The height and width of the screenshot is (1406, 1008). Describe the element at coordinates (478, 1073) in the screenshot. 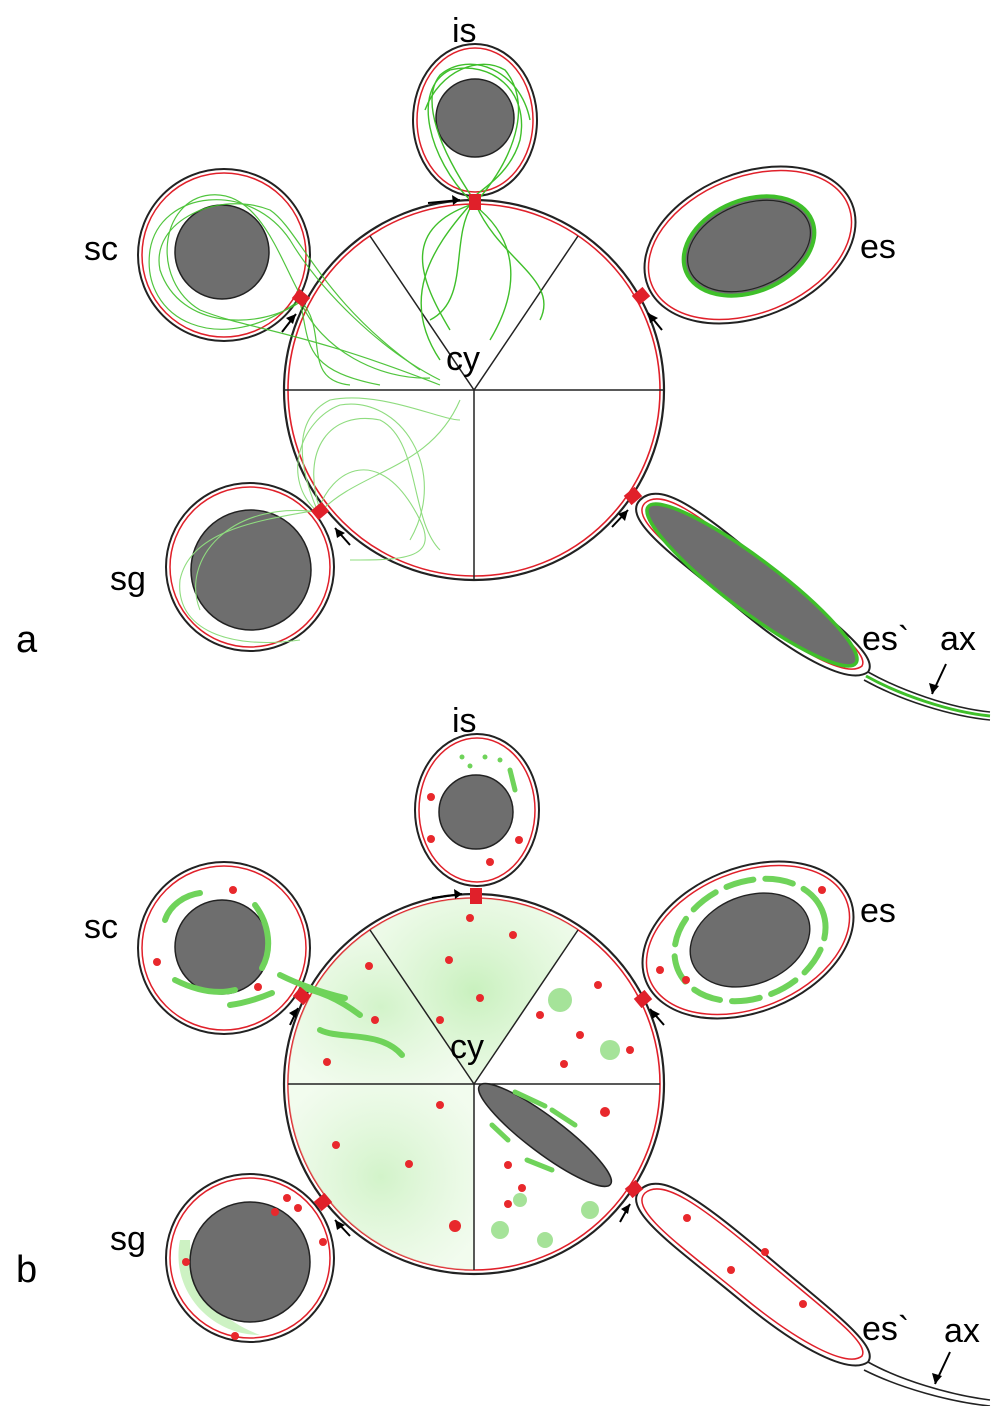

I see `red-granules` at that location.